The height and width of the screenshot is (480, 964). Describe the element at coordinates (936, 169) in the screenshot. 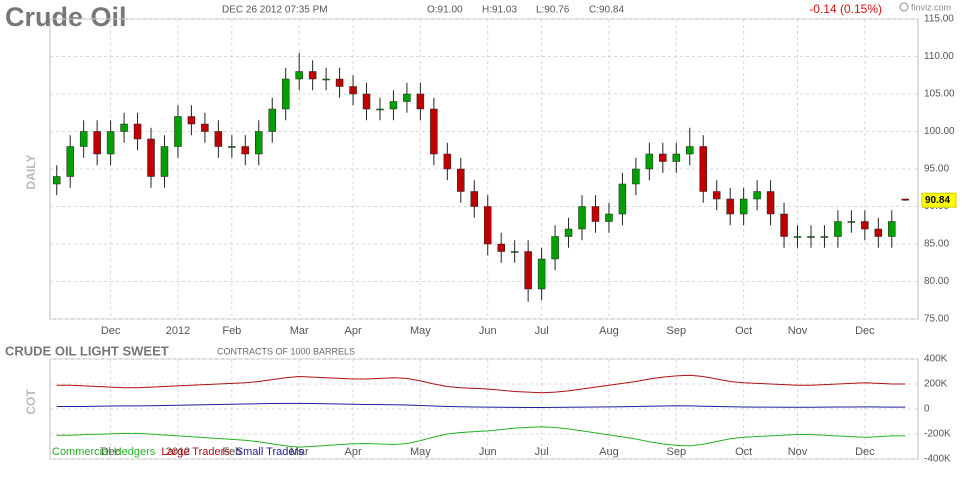

I see `y-tick-label: 95.00` at that location.